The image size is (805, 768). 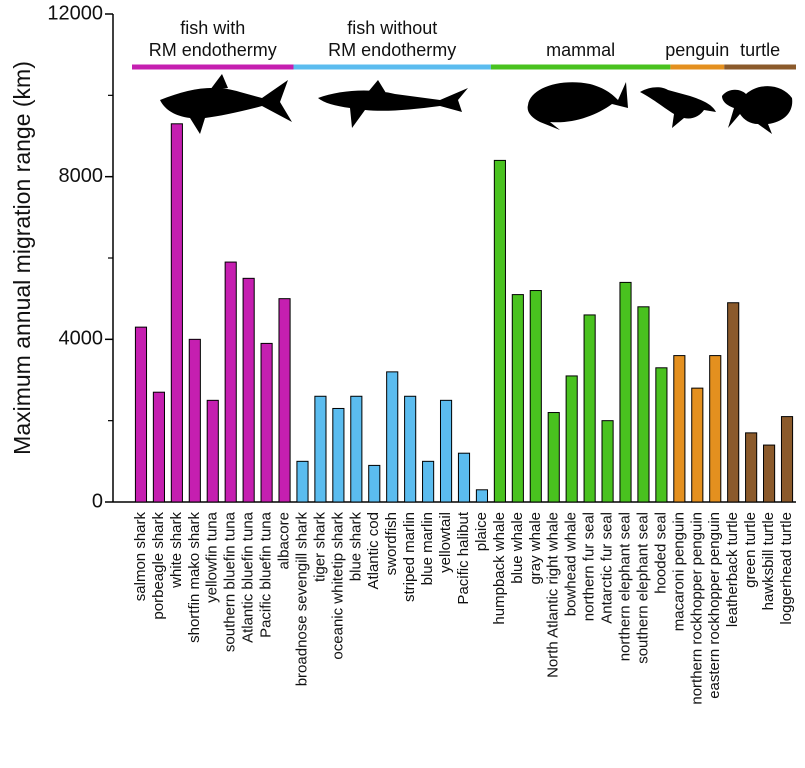 I want to click on x-tick-label: albacore, so click(x=284, y=541).